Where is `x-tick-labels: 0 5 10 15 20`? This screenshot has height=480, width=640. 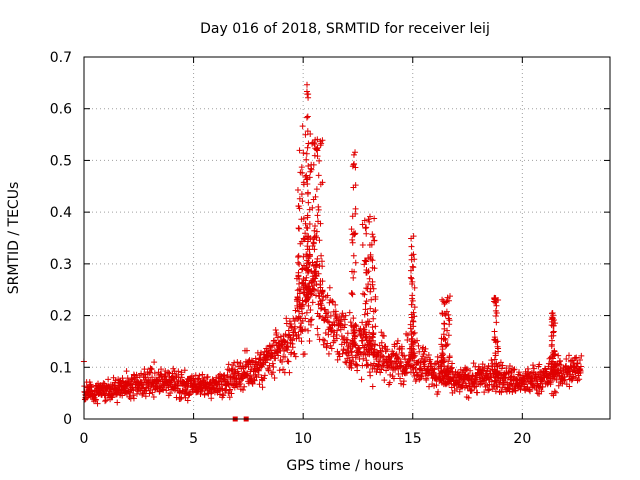
x-tick-labels: 0 5 10 15 20 is located at coordinates (306, 439).